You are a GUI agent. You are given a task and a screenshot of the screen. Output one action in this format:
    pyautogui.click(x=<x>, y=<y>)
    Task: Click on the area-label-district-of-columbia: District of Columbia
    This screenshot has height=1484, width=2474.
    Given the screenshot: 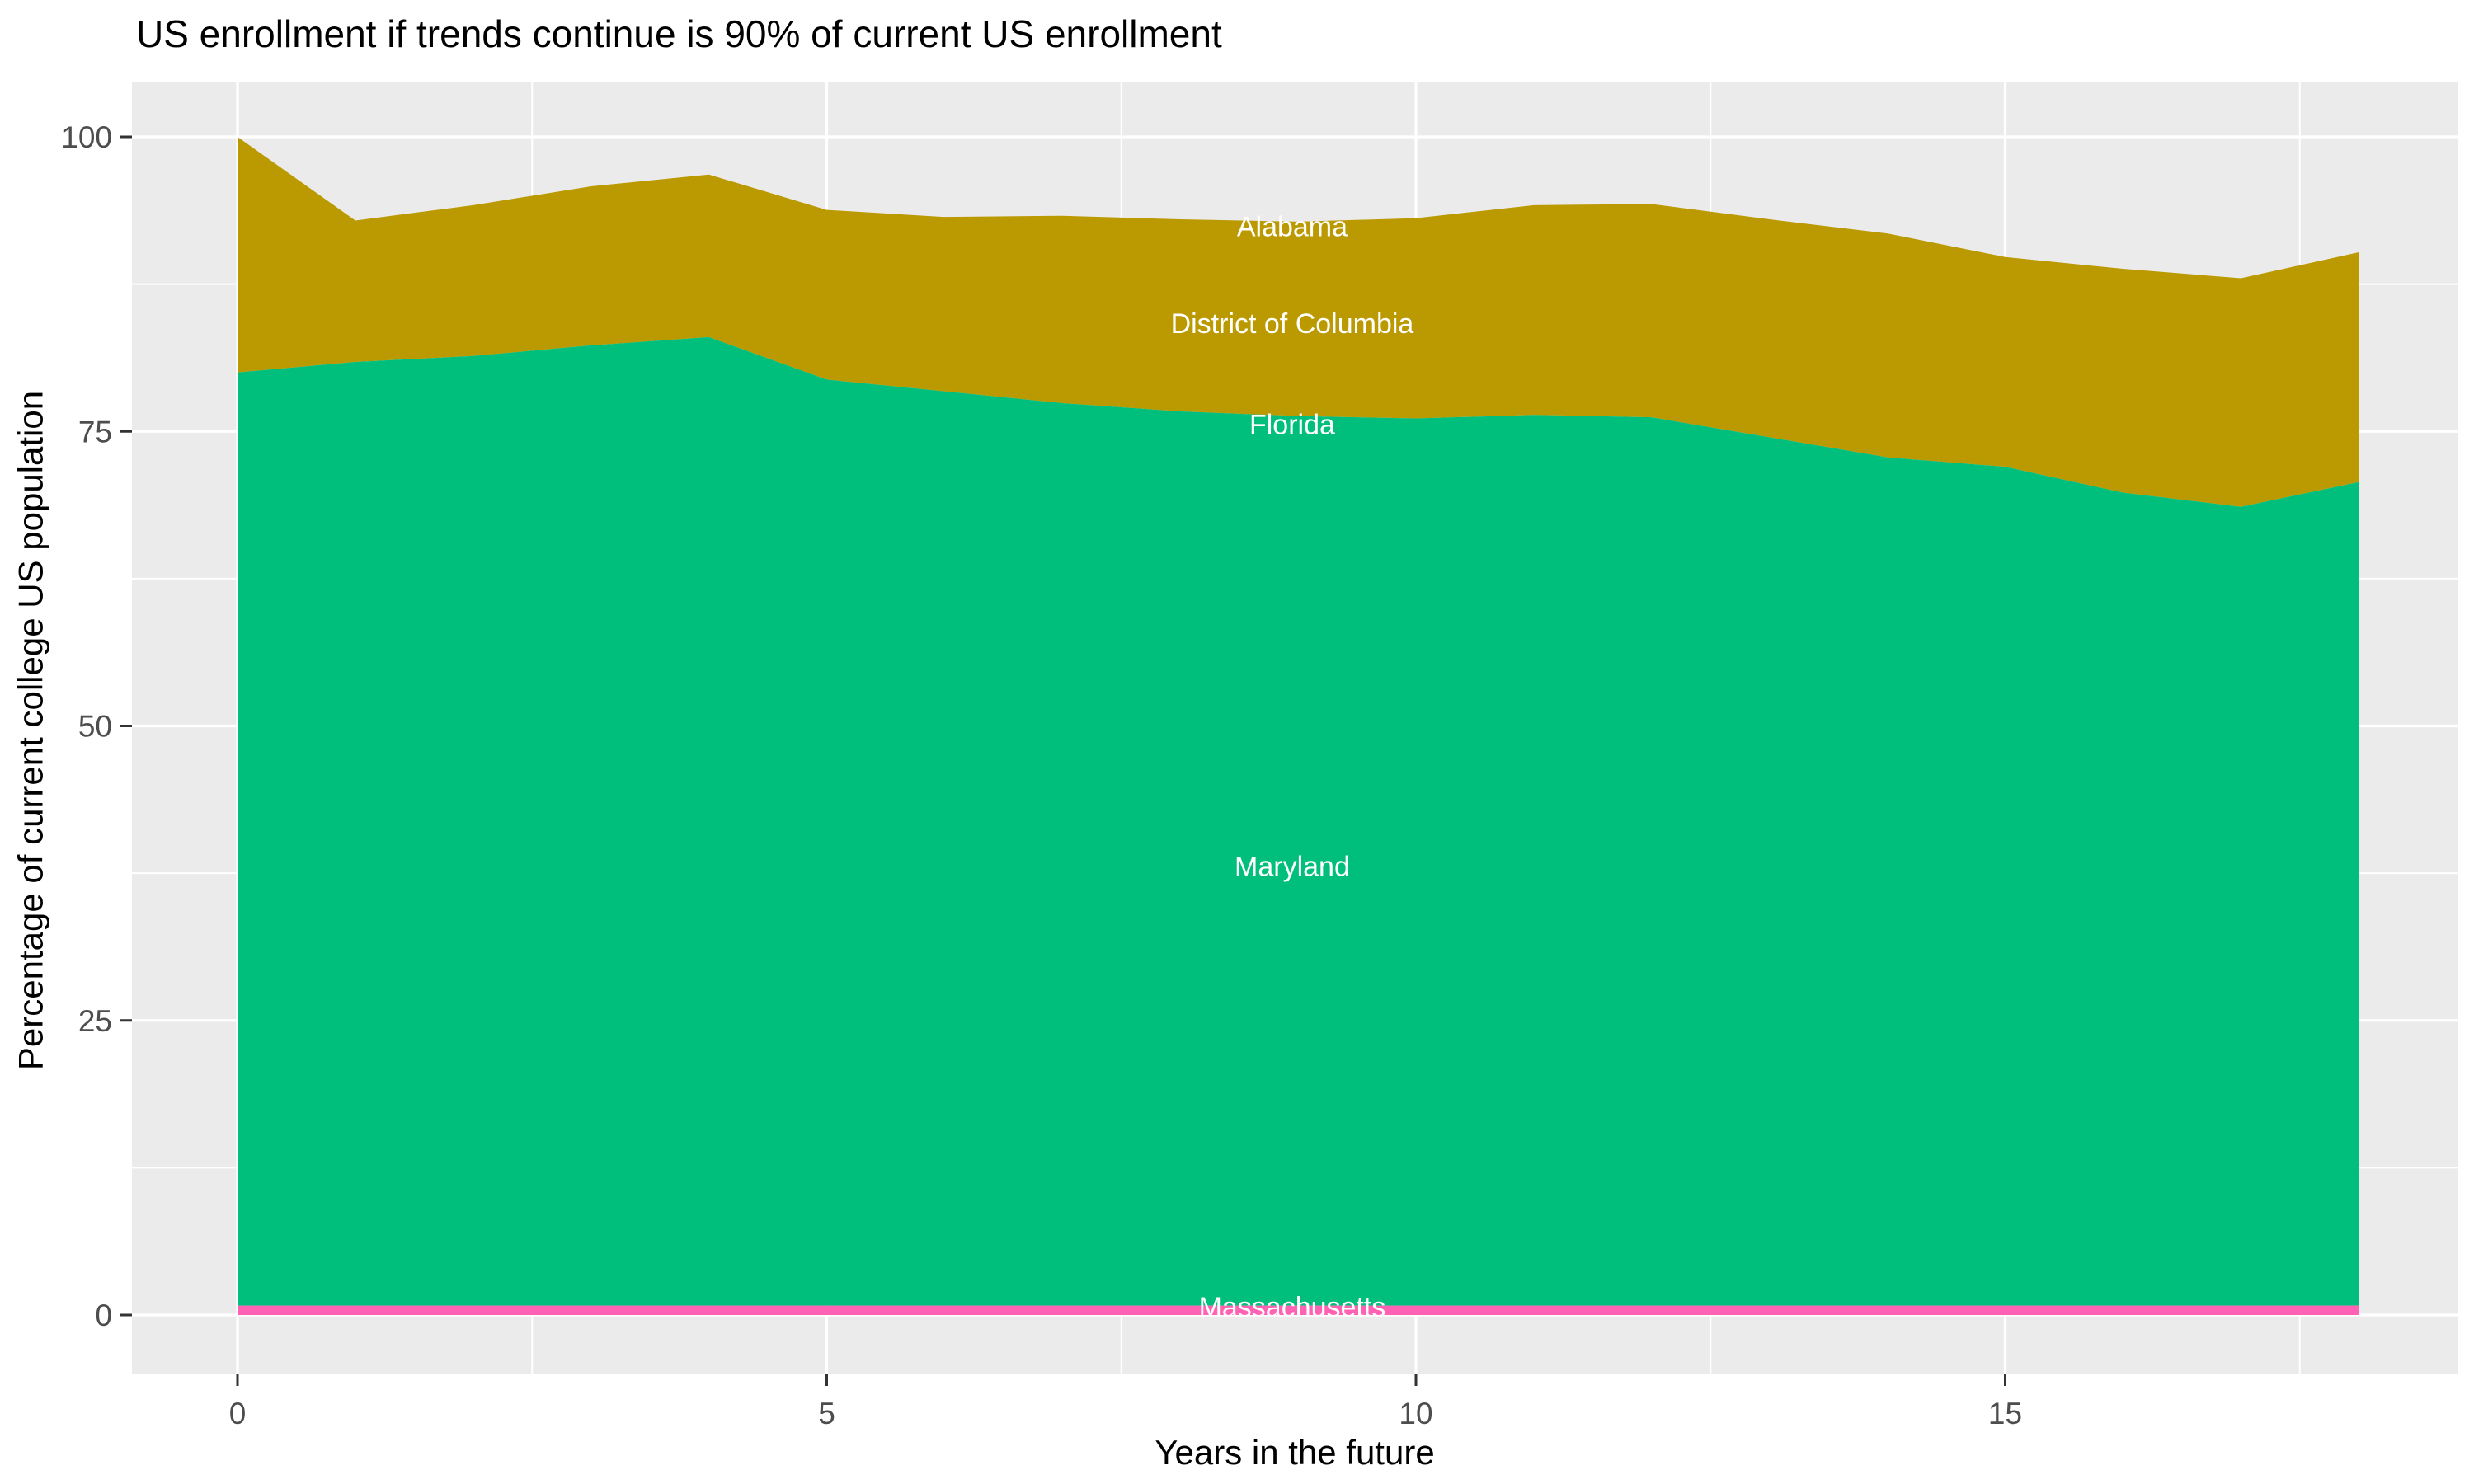 What is the action you would take?
    pyautogui.click(x=1292, y=324)
    